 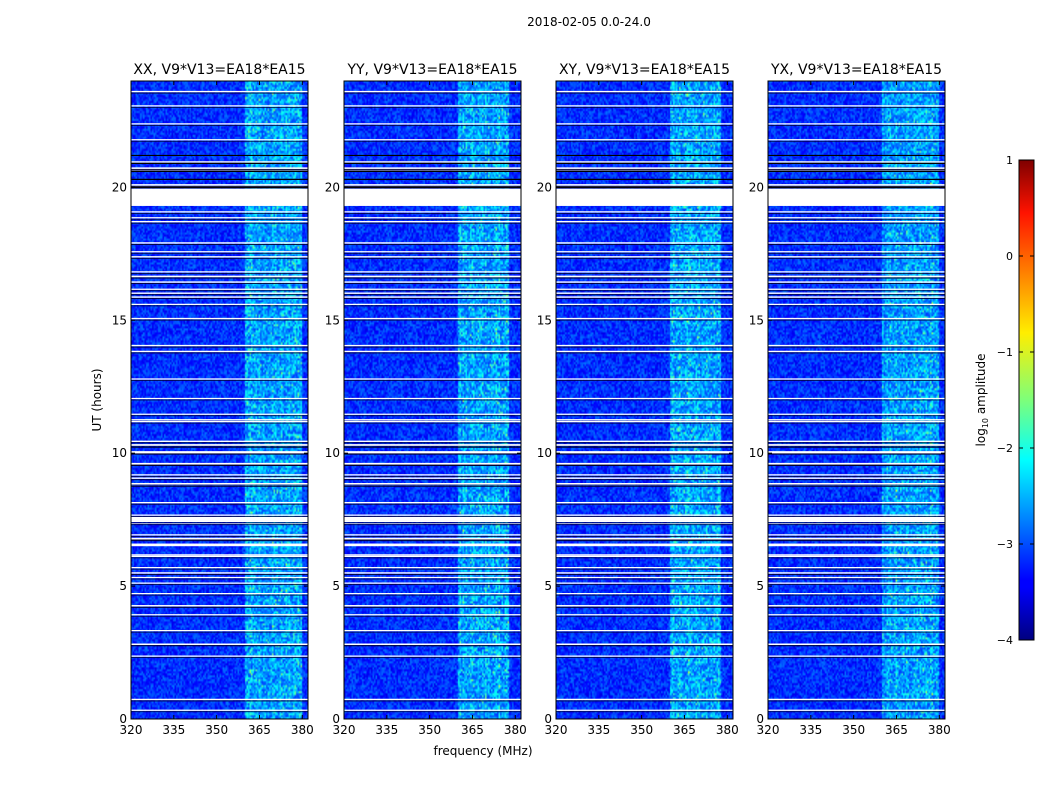 What do you see at coordinates (97, 399) in the screenshot?
I see `y-axis-label: UT (hours)` at bounding box center [97, 399].